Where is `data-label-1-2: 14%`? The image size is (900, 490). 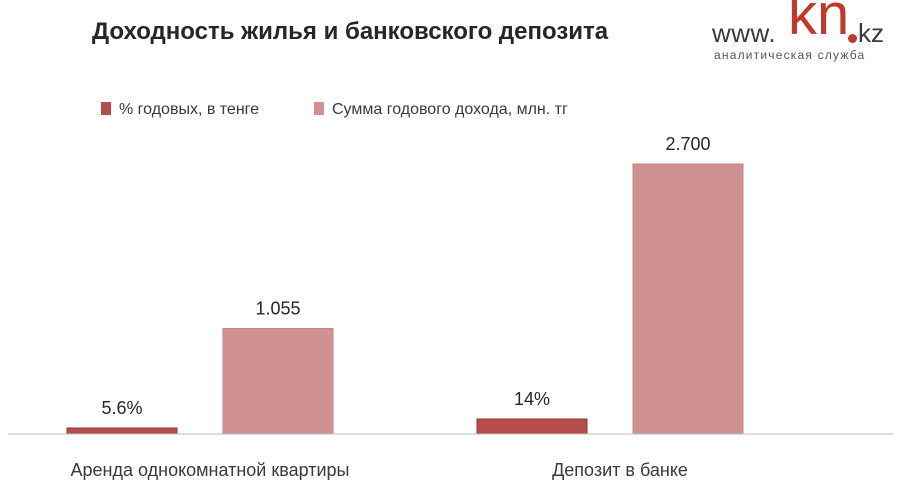 data-label-1-2: 14% is located at coordinates (532, 399).